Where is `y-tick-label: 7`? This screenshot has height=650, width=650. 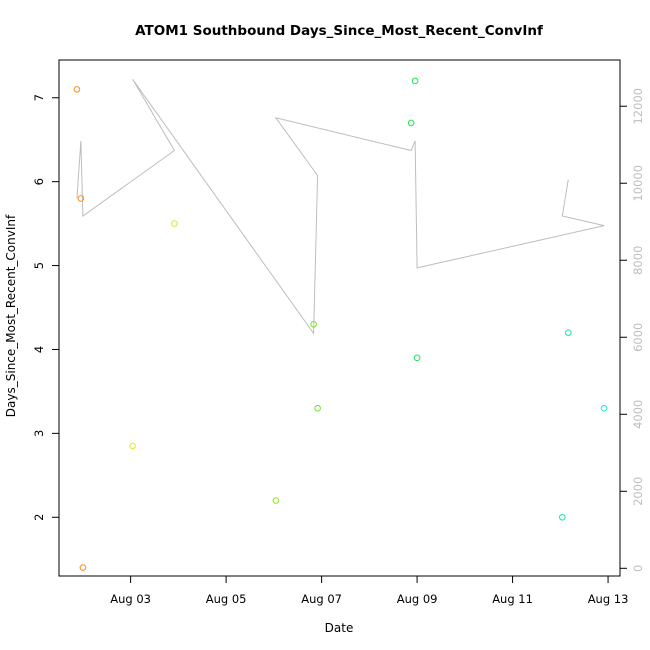 y-tick-label: 7 is located at coordinates (39, 97).